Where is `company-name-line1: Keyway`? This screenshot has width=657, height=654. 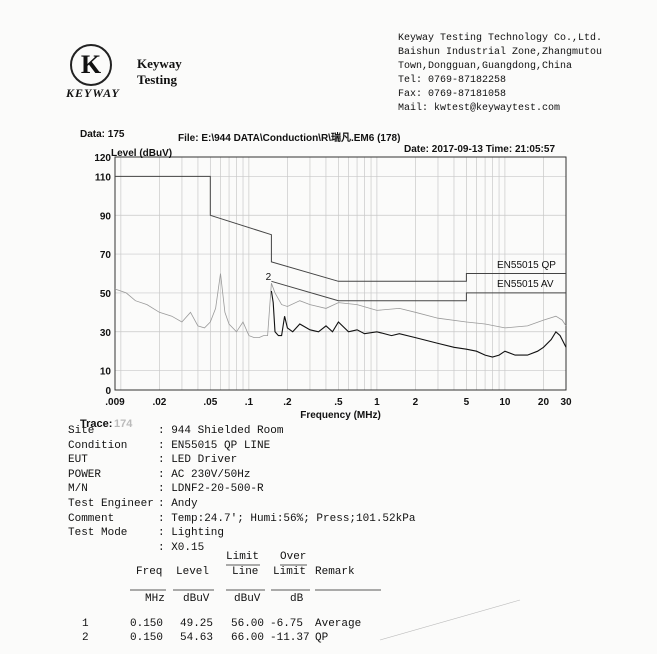
company-name-line1: Keyway is located at coordinates (159, 63).